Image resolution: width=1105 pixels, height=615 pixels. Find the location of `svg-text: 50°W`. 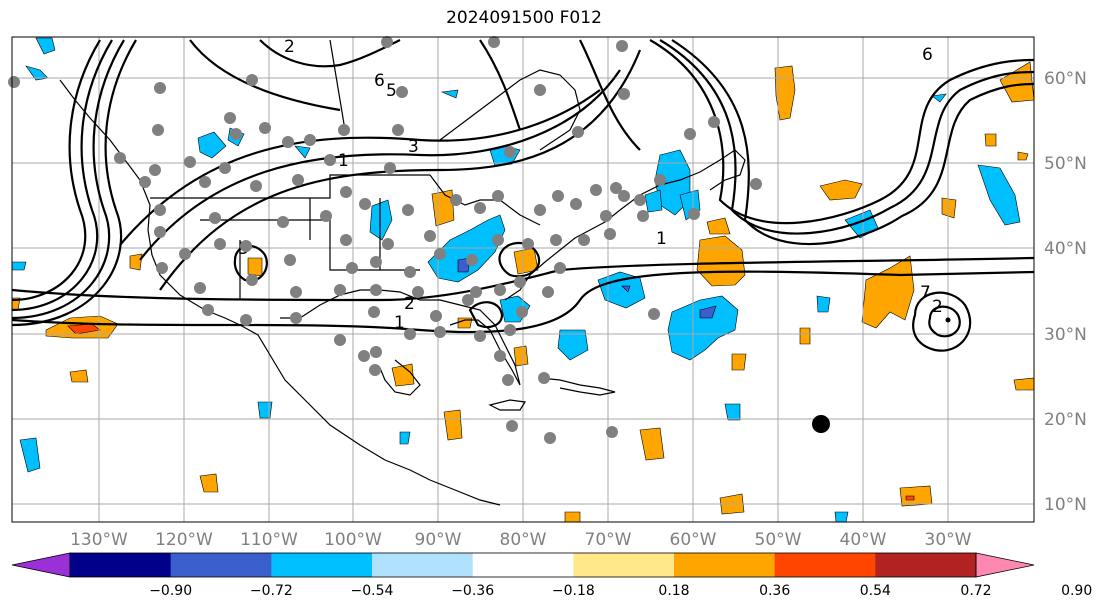

svg-text: 50°W is located at coordinates (778, 540).